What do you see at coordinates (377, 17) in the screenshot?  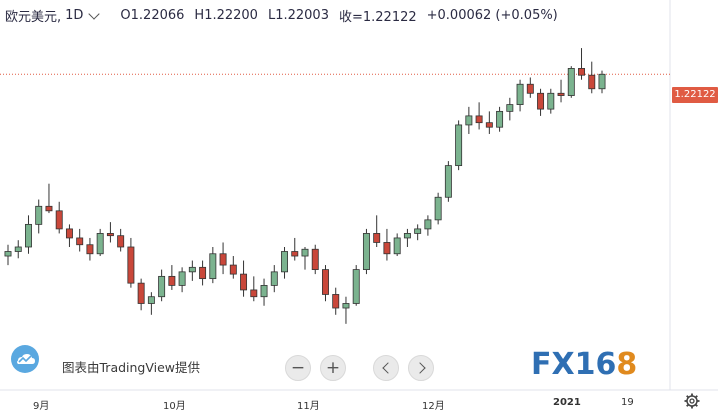 I see `close-value: 收=1.22122` at bounding box center [377, 17].